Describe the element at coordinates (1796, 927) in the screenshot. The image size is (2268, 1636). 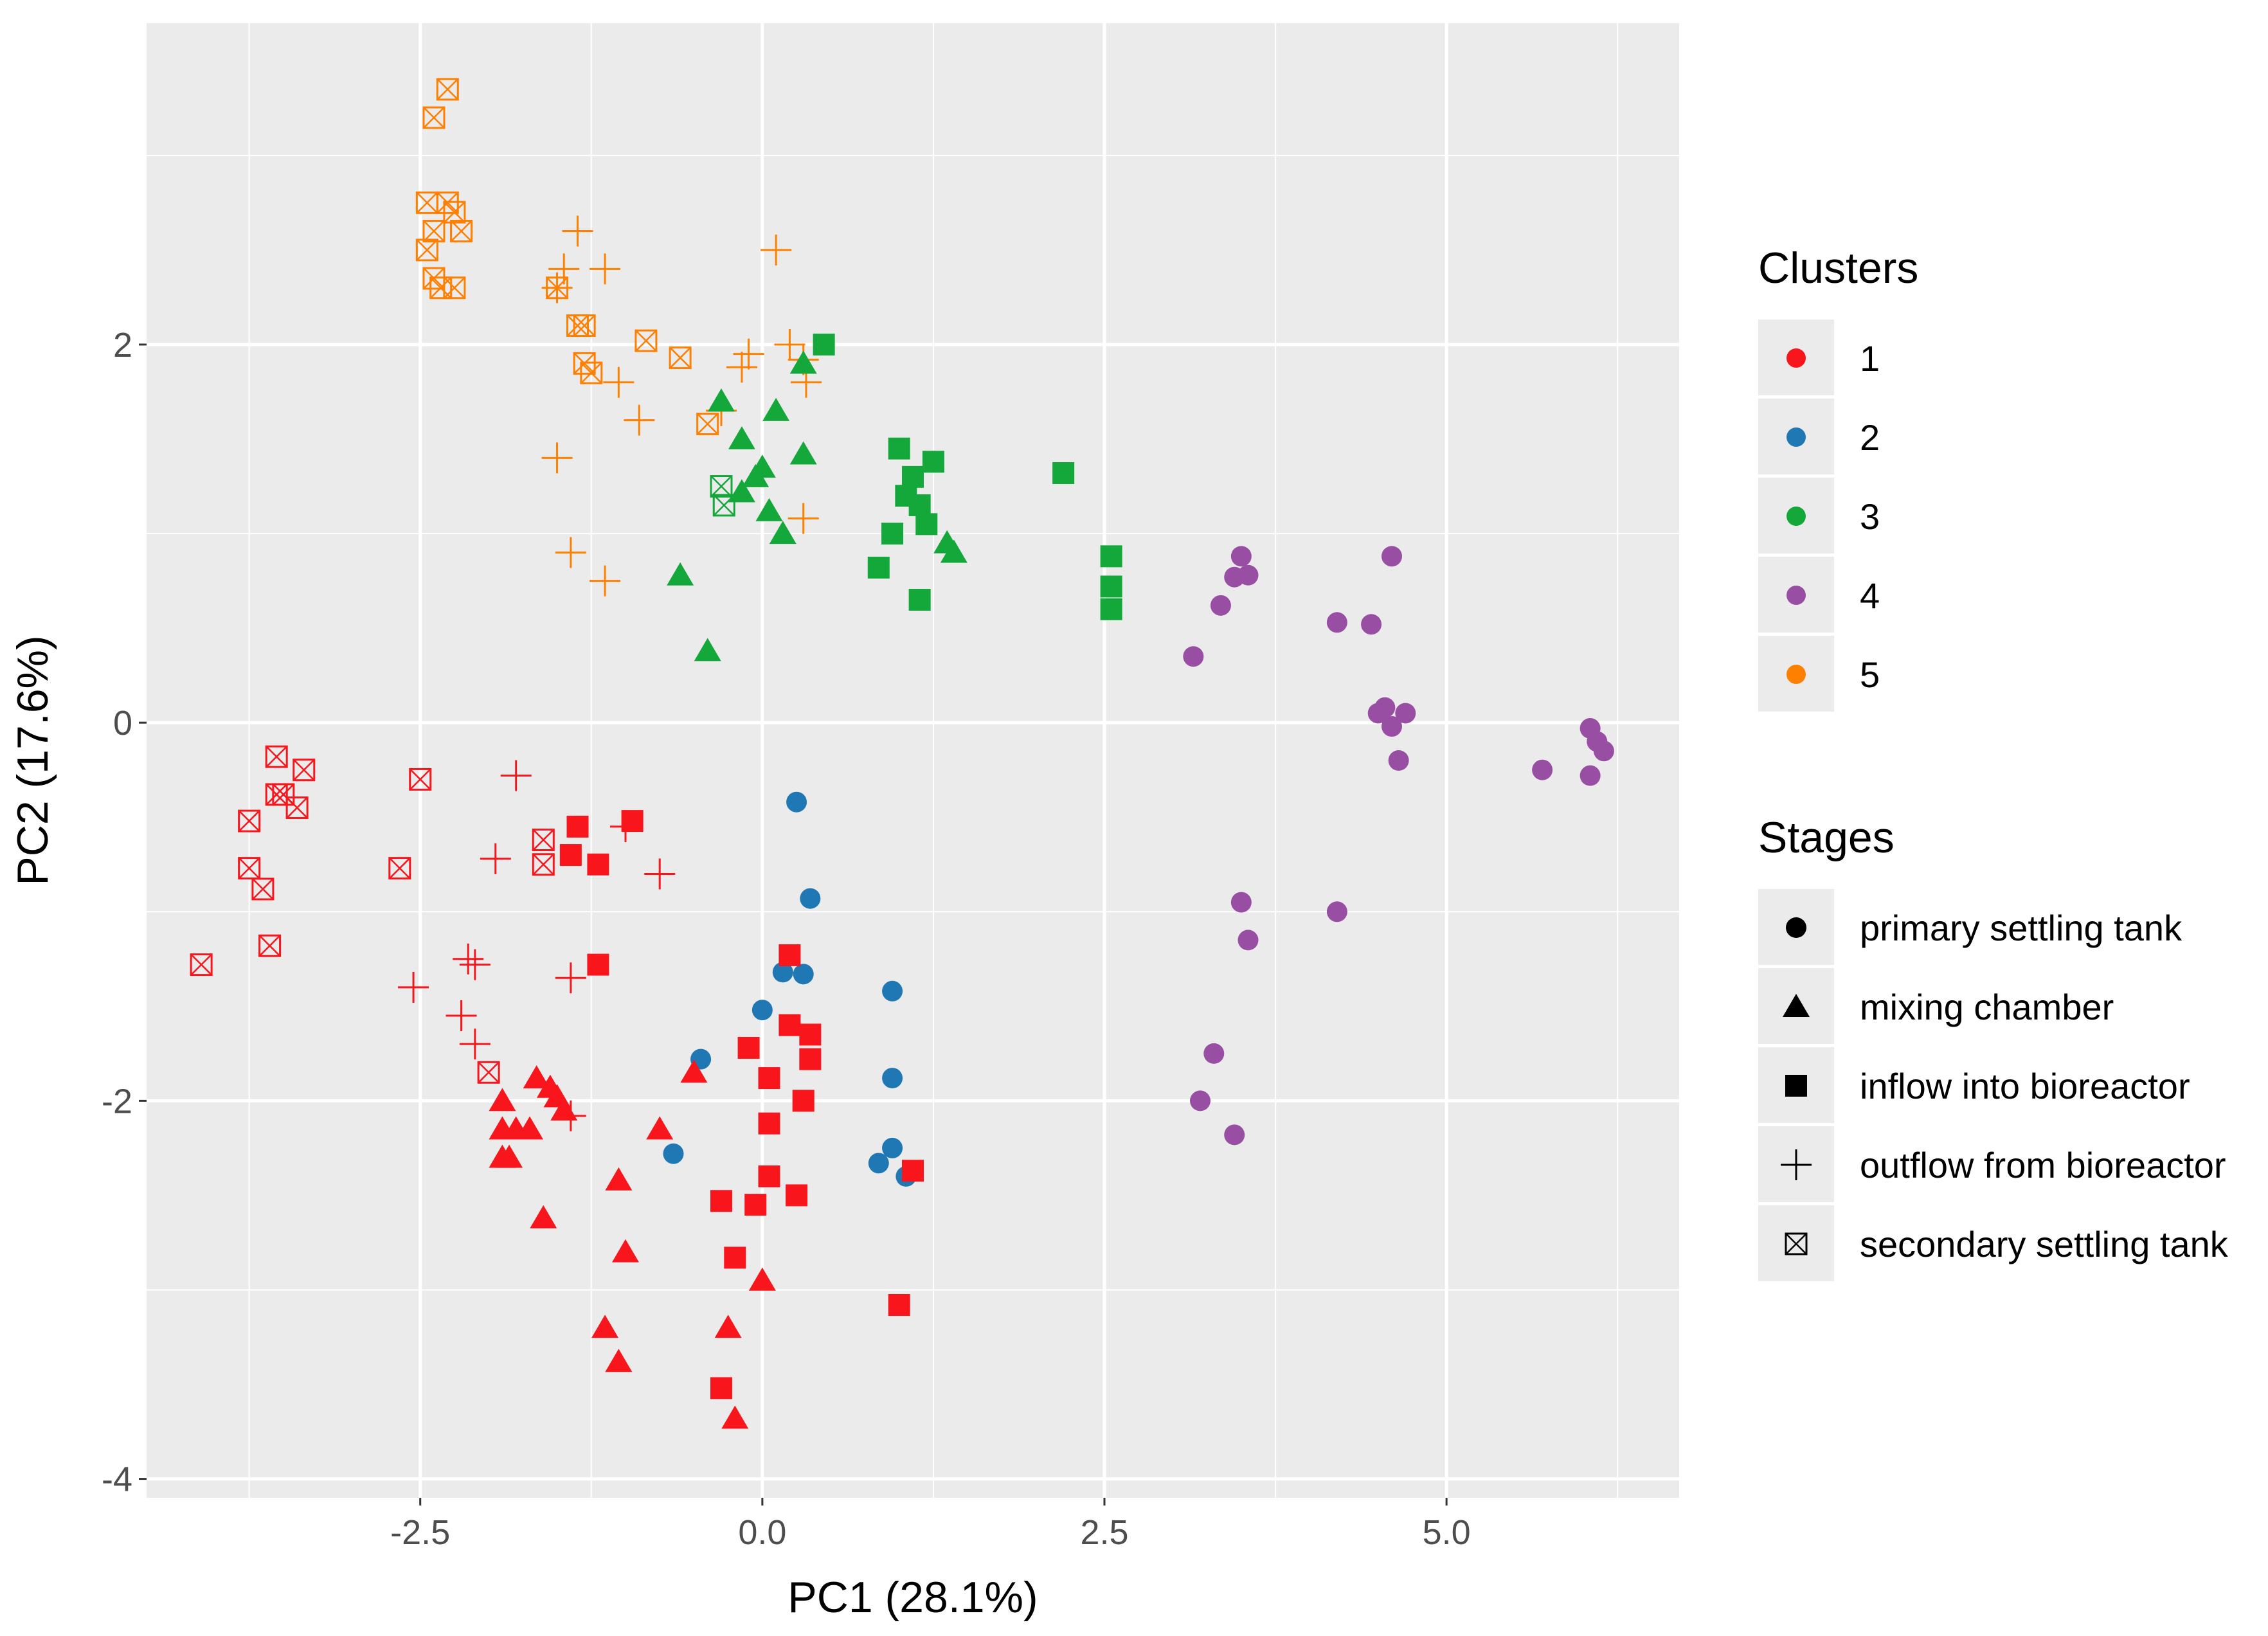
I see `stage-swatch` at that location.